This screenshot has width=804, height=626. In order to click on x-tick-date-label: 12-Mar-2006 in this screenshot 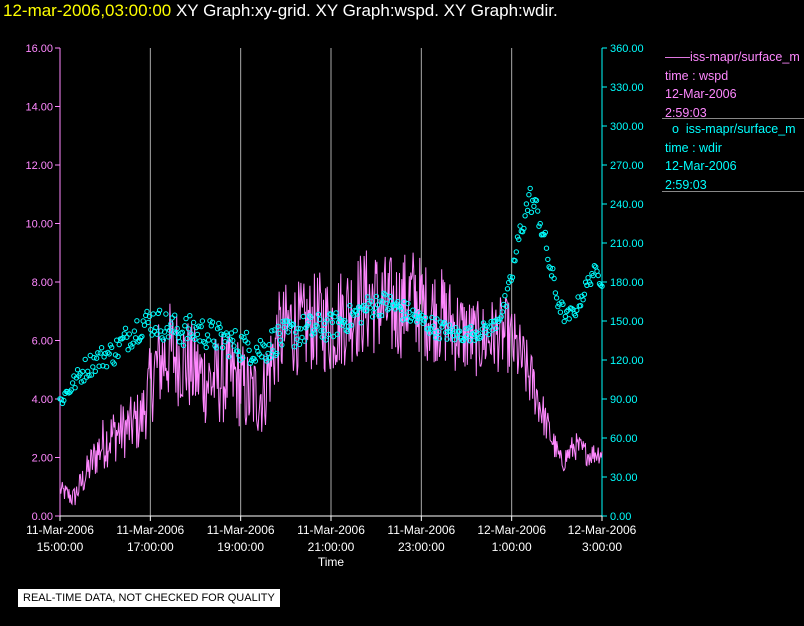, I will do `click(602, 530)`.